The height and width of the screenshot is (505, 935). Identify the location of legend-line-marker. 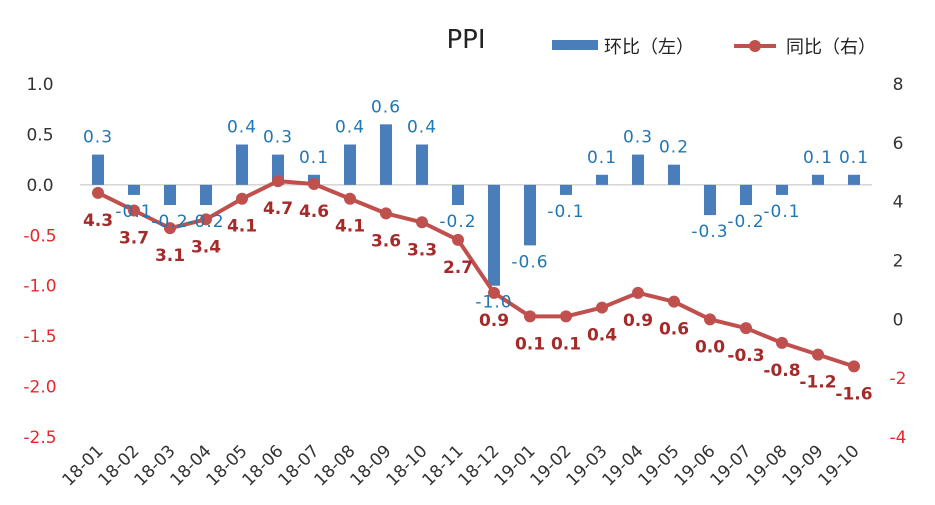
(755, 46).